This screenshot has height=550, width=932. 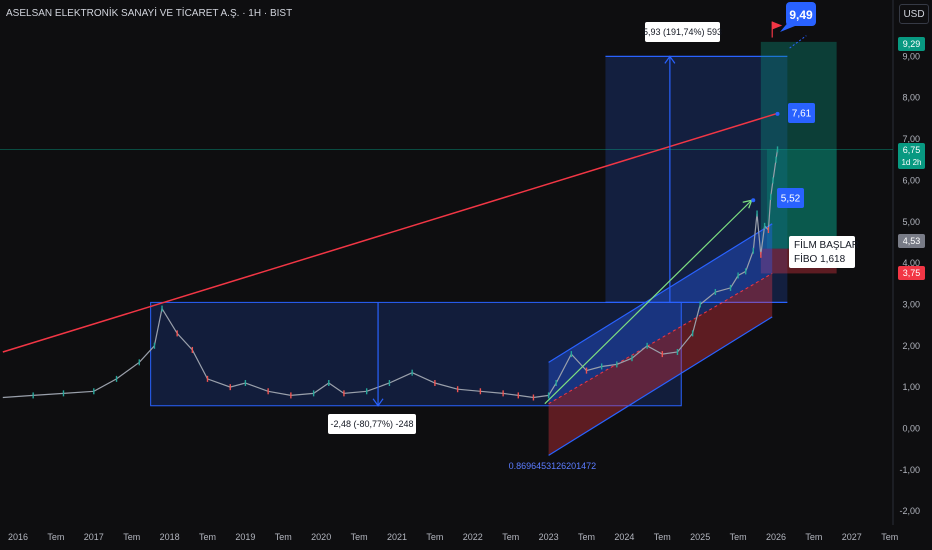 I want to click on y-tick-label: 4,00, so click(x=911, y=263).